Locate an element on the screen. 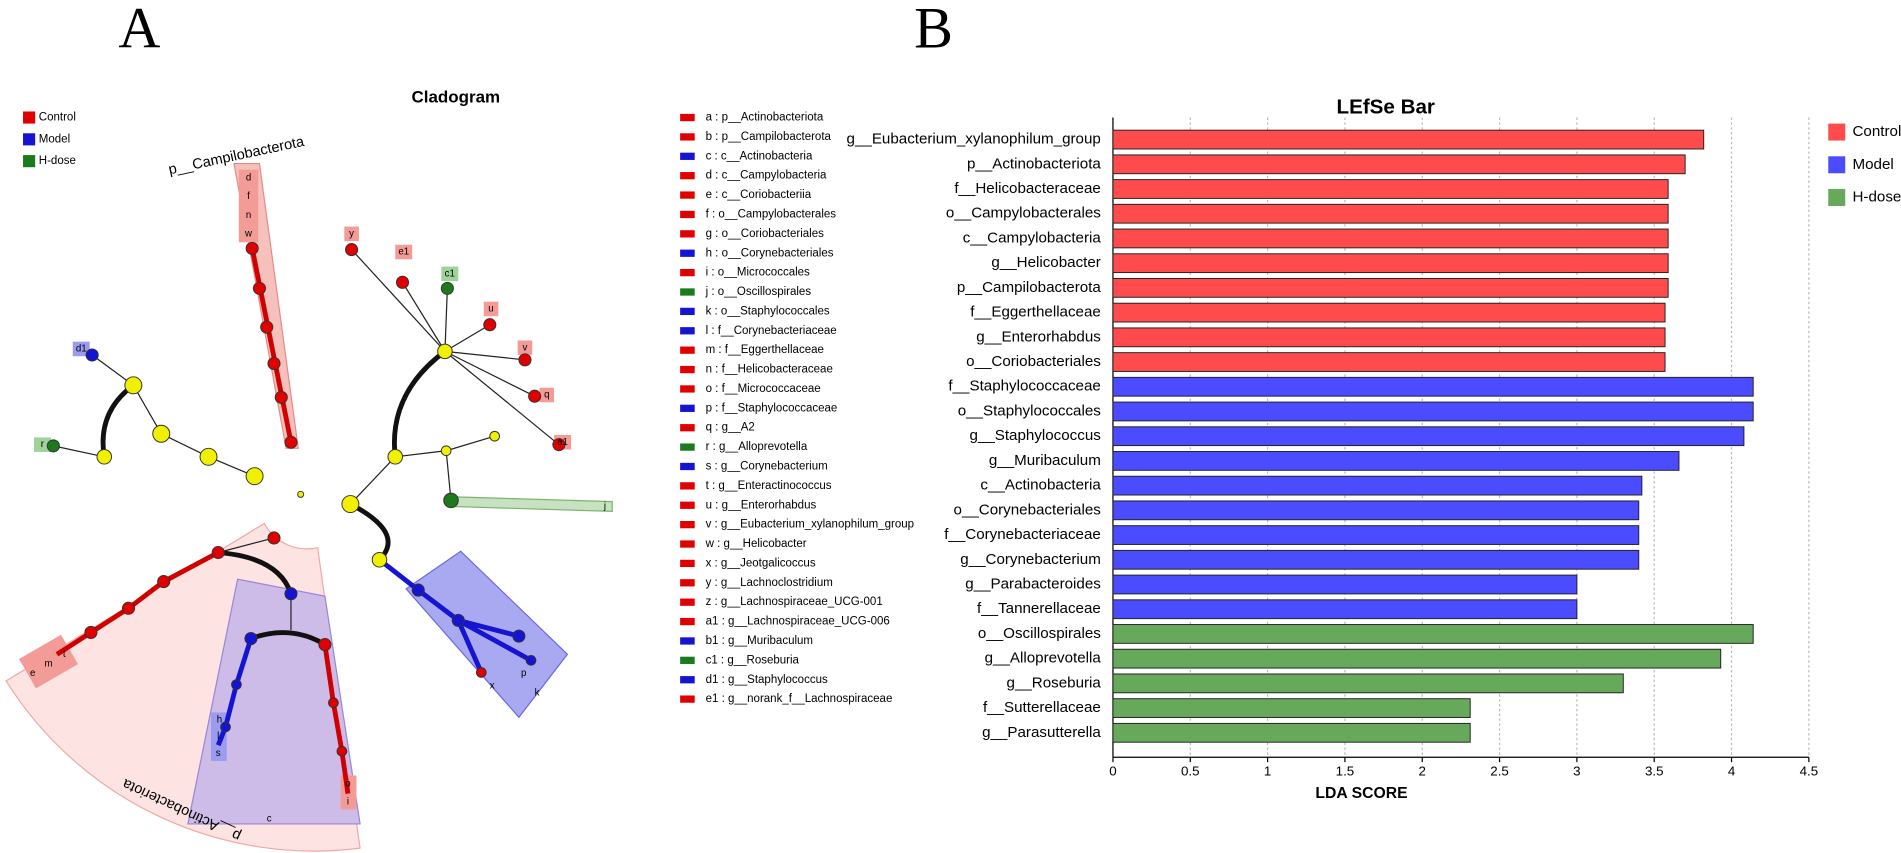 The height and width of the screenshot is (853, 1901). x-tick-label: 1 is located at coordinates (1267, 770).